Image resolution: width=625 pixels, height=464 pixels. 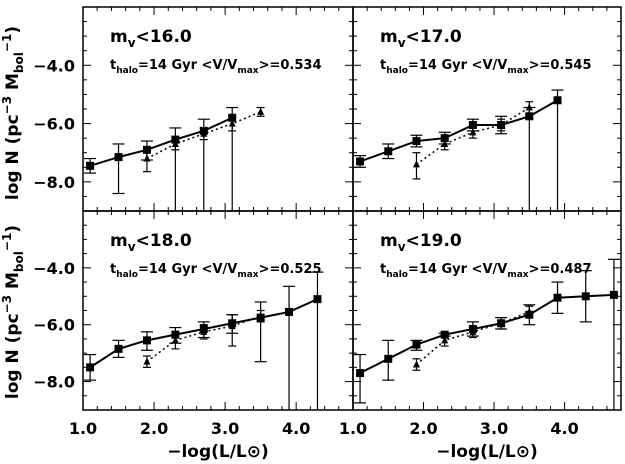 What do you see at coordinates (421, 38) in the screenshot?
I see `panel-title: mv<17.0` at bounding box center [421, 38].